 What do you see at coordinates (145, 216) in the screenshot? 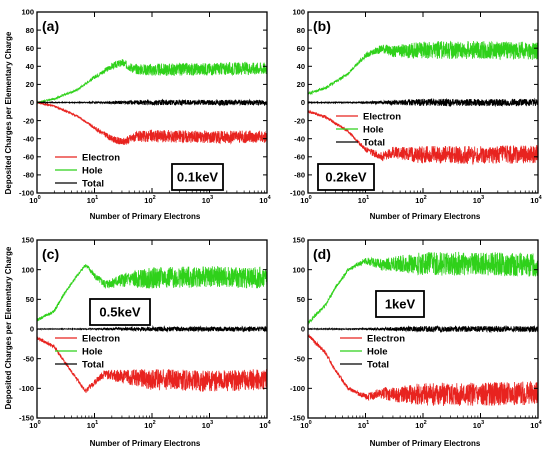
I see `x-axis-title-left-top: Number of Primary Electrons` at bounding box center [145, 216].